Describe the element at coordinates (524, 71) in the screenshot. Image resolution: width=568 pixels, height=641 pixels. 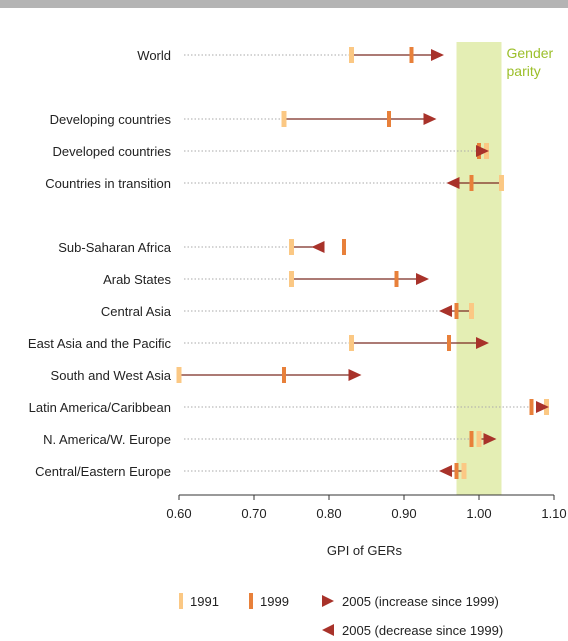
I see `gender-parity-label-line2: parity` at that location.